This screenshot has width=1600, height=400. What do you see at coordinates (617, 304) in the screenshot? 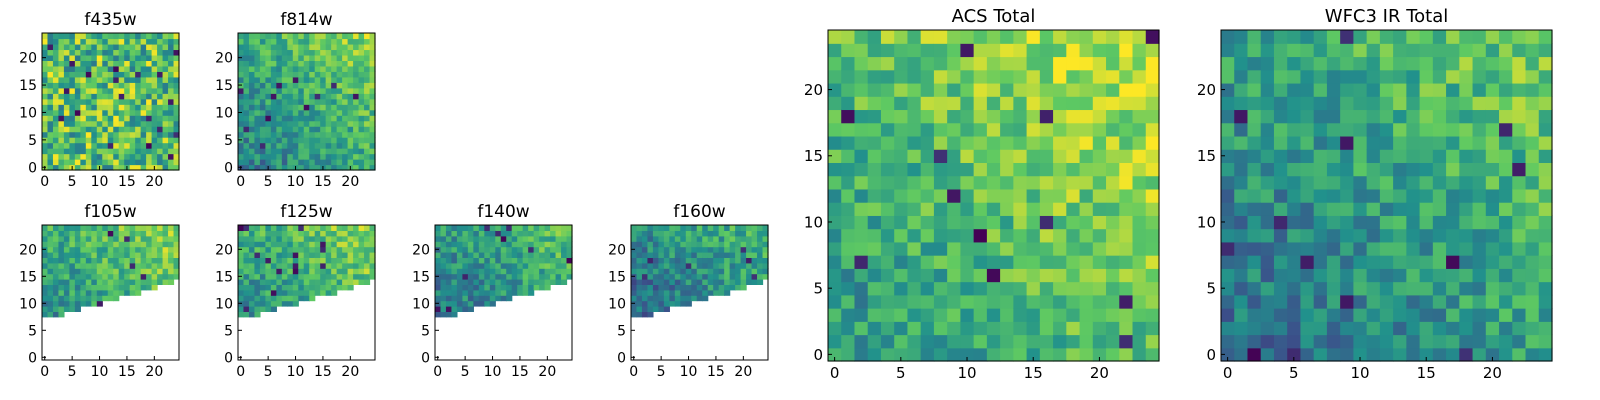
I see `y-tick-label: 10` at bounding box center [617, 304].